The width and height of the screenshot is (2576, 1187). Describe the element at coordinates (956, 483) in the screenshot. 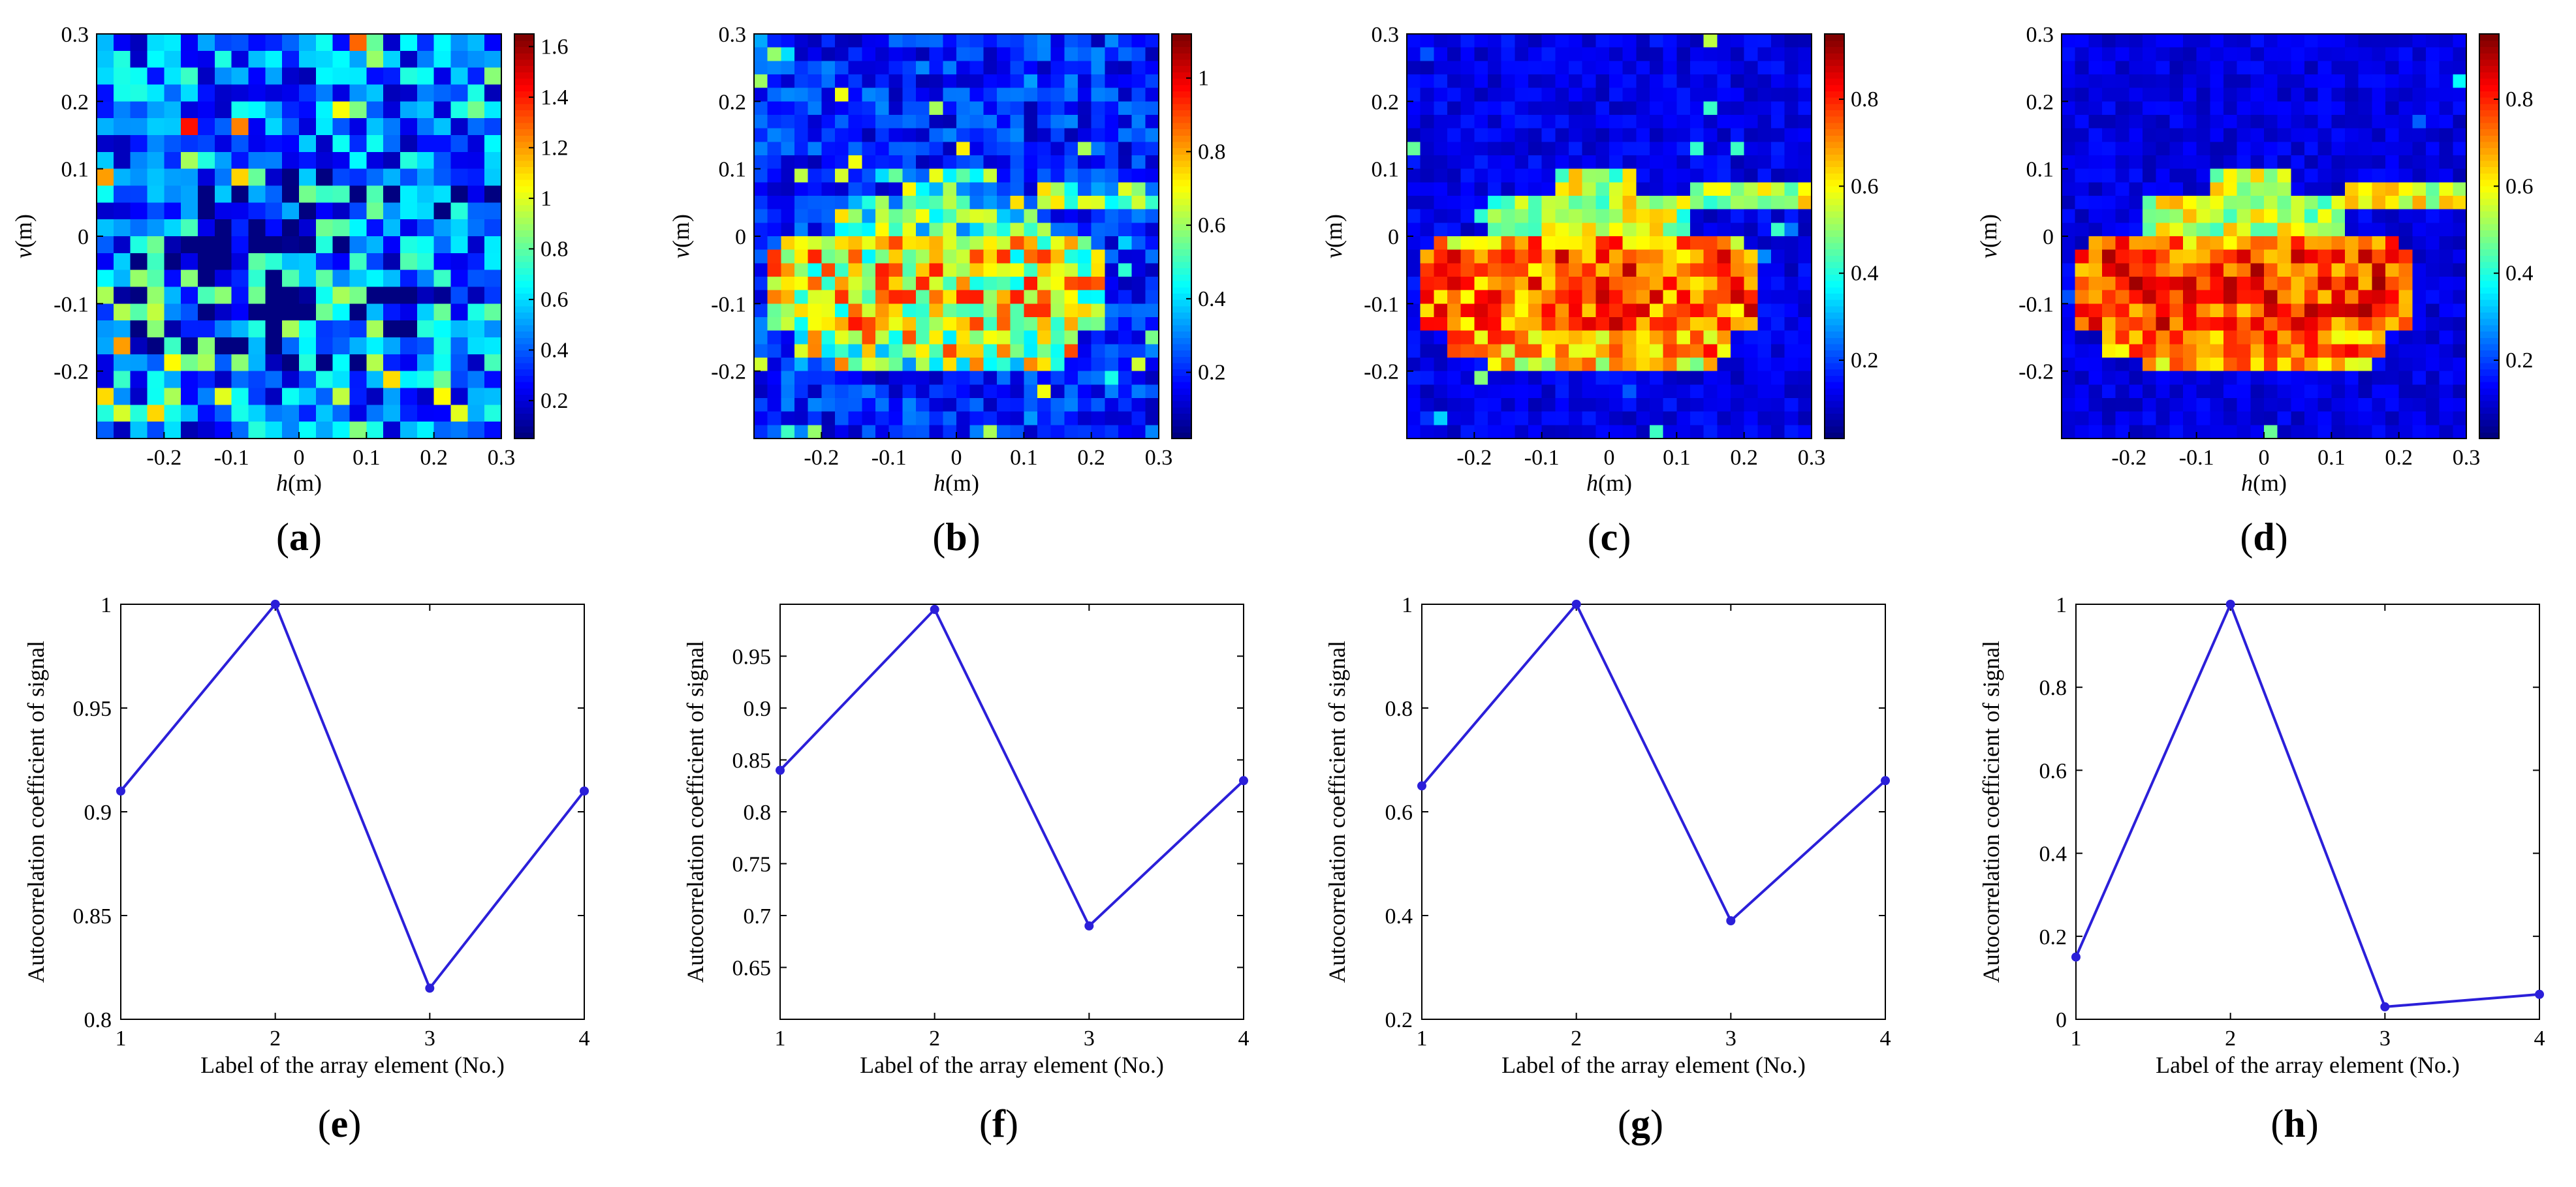

I see `x-axis-label: h(m)` at that location.